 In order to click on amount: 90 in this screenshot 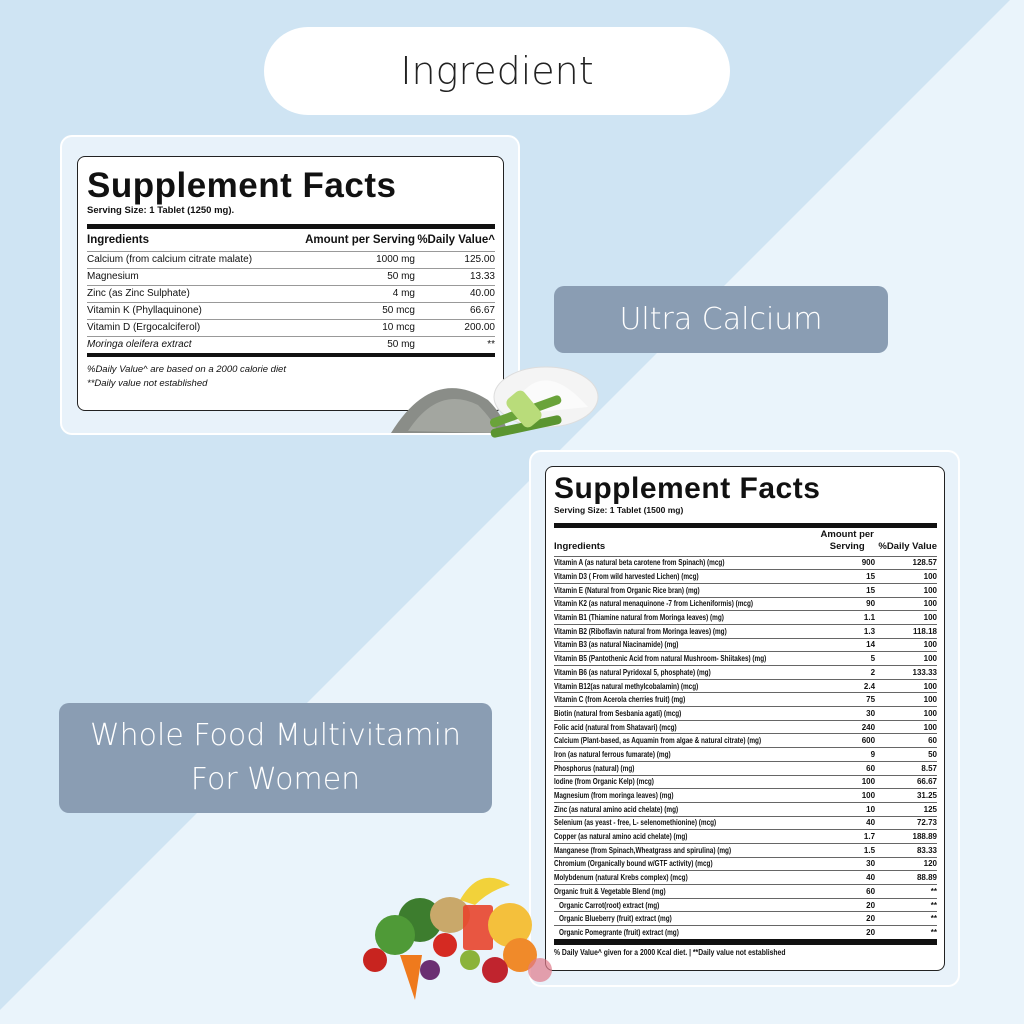, I will do `click(847, 603)`.